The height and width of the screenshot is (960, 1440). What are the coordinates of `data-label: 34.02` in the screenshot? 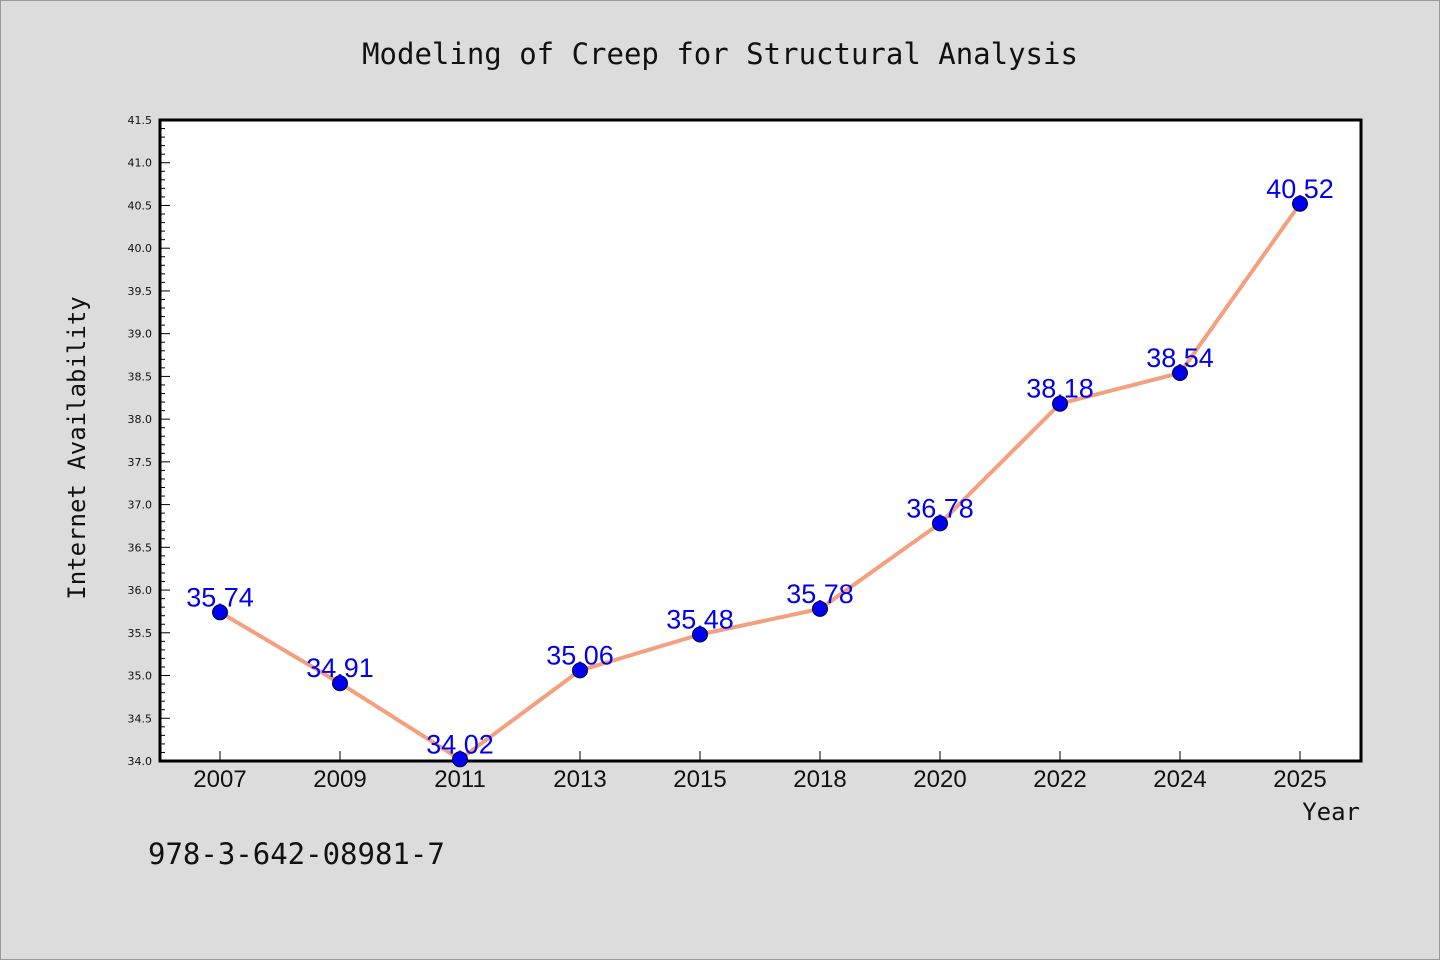 It's located at (460, 744).